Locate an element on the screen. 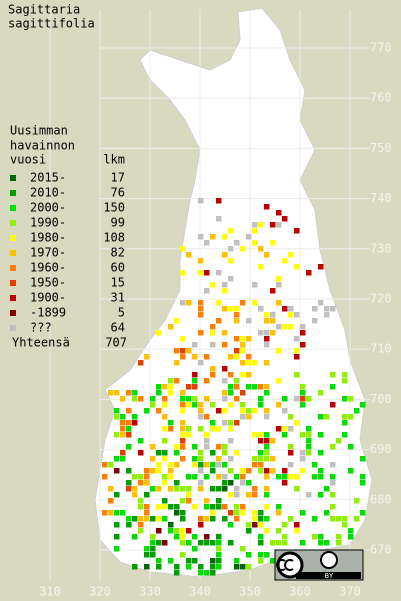 The height and width of the screenshot is (601, 401). title-line: Sagittaria is located at coordinates (44, 10).